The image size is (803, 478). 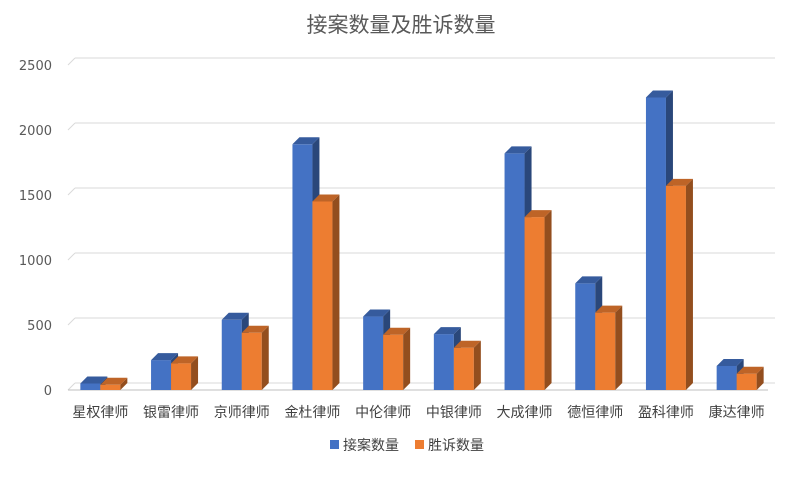 What do you see at coordinates (525, 413) in the screenshot?
I see `x-category-label: 大成律师` at bounding box center [525, 413].